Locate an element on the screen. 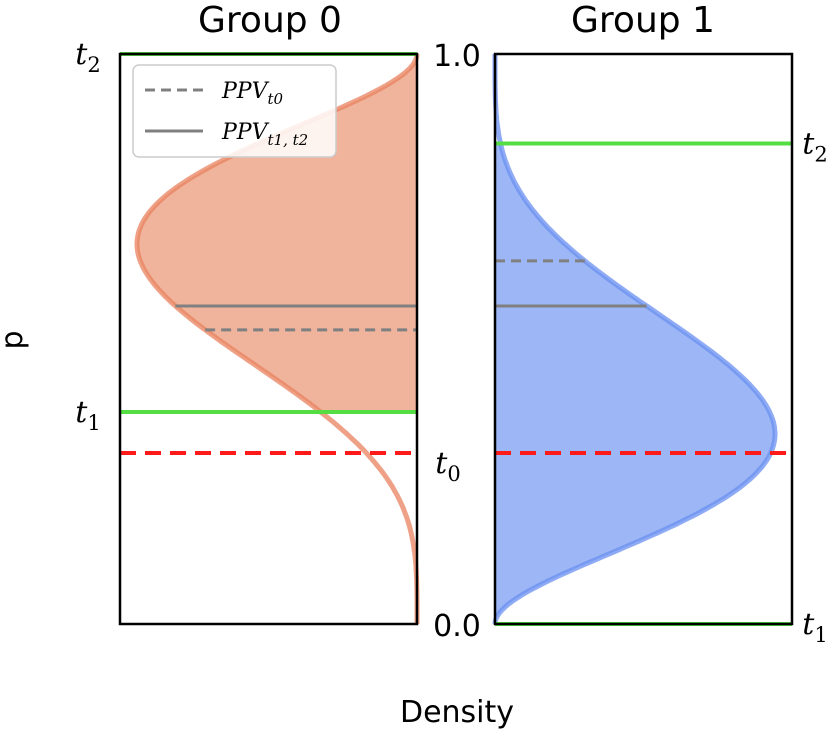 This screenshot has width=832, height=731. panel-title-group0: Group 0 is located at coordinates (270, 20).